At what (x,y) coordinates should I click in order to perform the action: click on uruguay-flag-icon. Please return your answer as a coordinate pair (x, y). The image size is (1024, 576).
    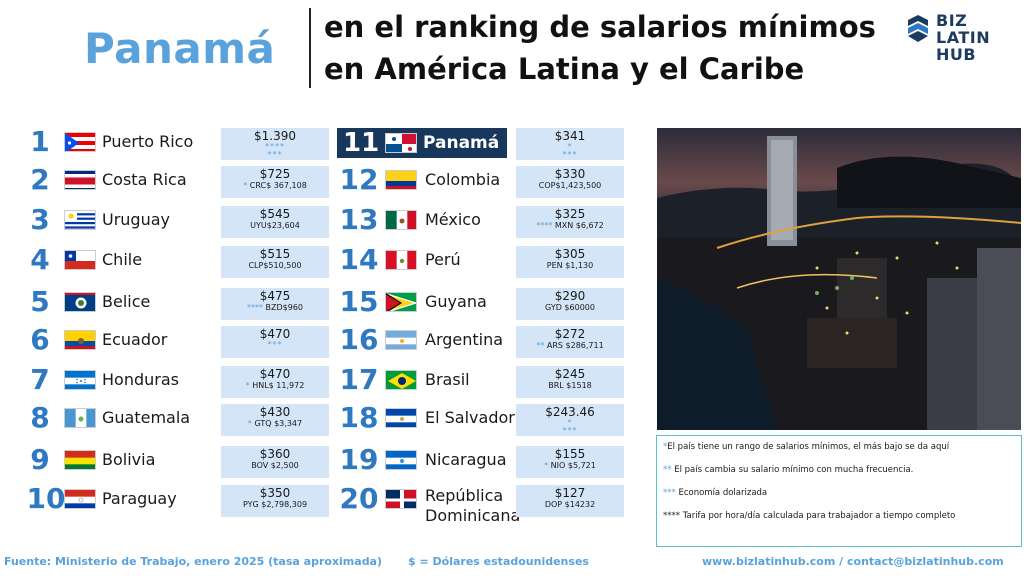
    Looking at the image, I should click on (80, 220).